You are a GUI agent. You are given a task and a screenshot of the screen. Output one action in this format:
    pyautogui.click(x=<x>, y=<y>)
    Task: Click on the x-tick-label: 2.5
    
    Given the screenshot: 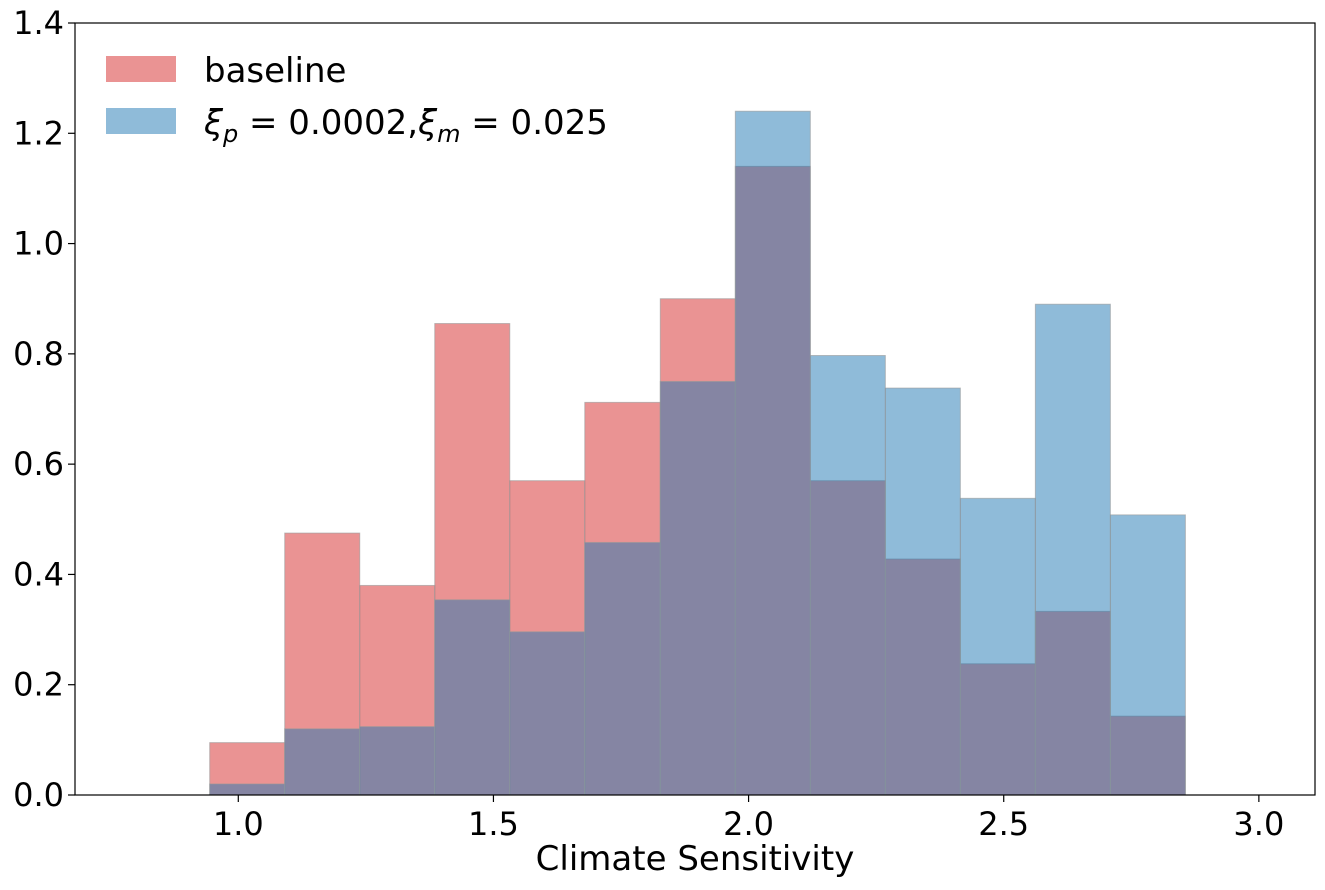 What is the action you would take?
    pyautogui.click(x=1003, y=824)
    